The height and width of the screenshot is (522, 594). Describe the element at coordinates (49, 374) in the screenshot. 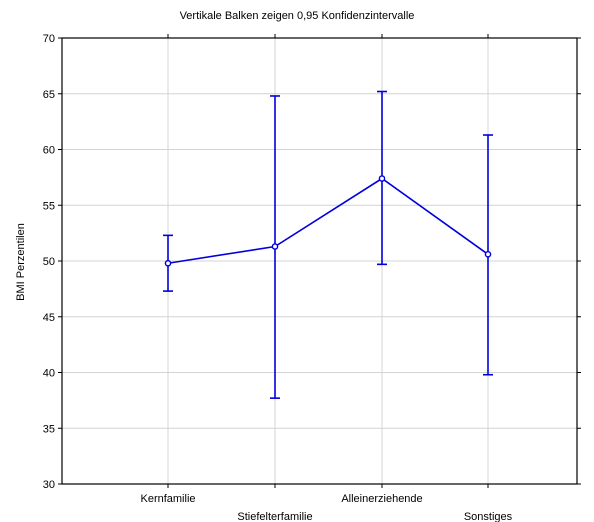

I see `y-tick-label: 40` at that location.